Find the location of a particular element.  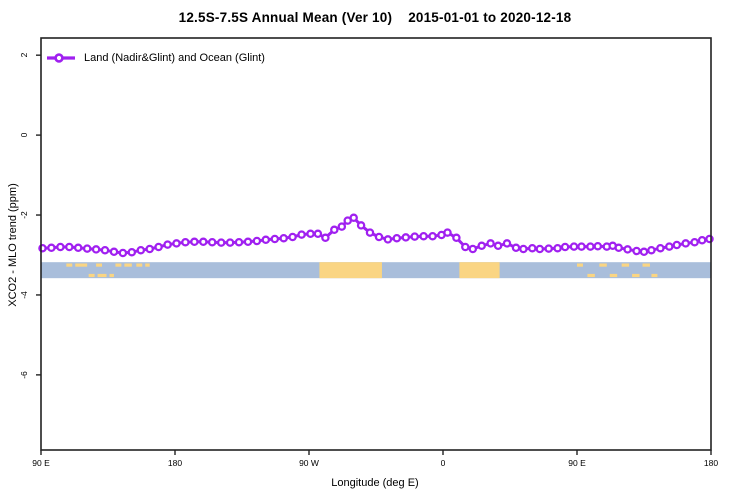

legend-series-label: Land (Nadir&Glint) and Ocean (Glint) is located at coordinates (174, 57).